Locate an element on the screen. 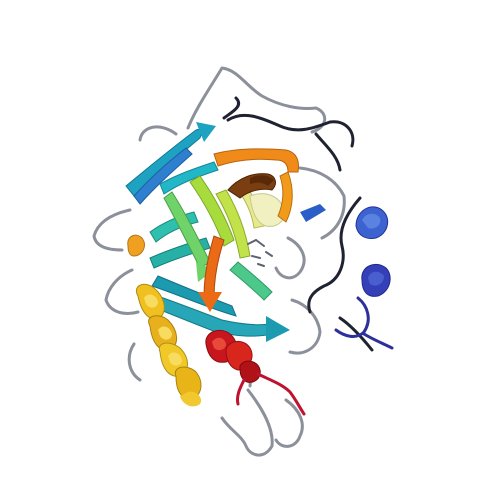 The width and height of the screenshot is (500, 500). dark-right-coil is located at coordinates (328, 152).